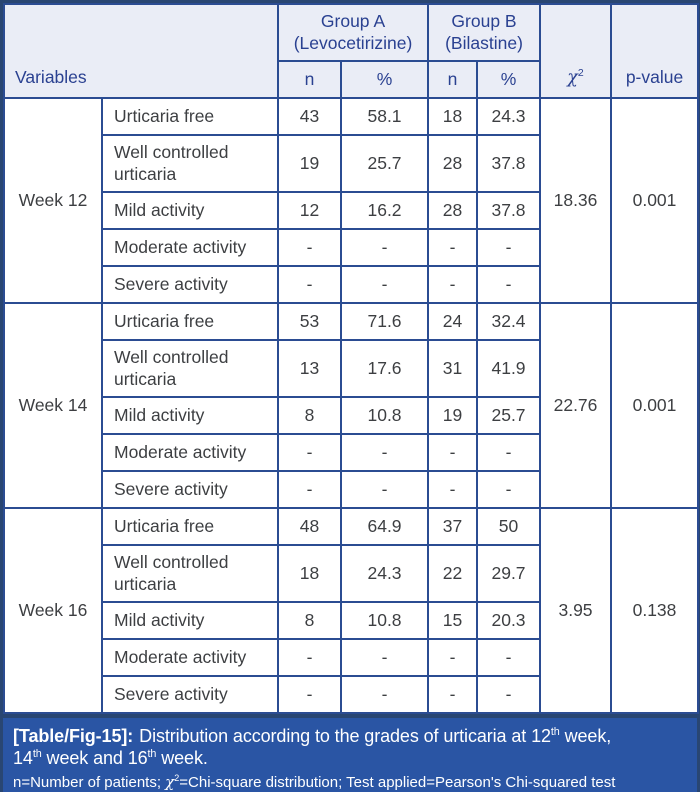 The height and width of the screenshot is (792, 700). What do you see at coordinates (385, 321) in the screenshot?
I see `value-cell: 71.6` at bounding box center [385, 321].